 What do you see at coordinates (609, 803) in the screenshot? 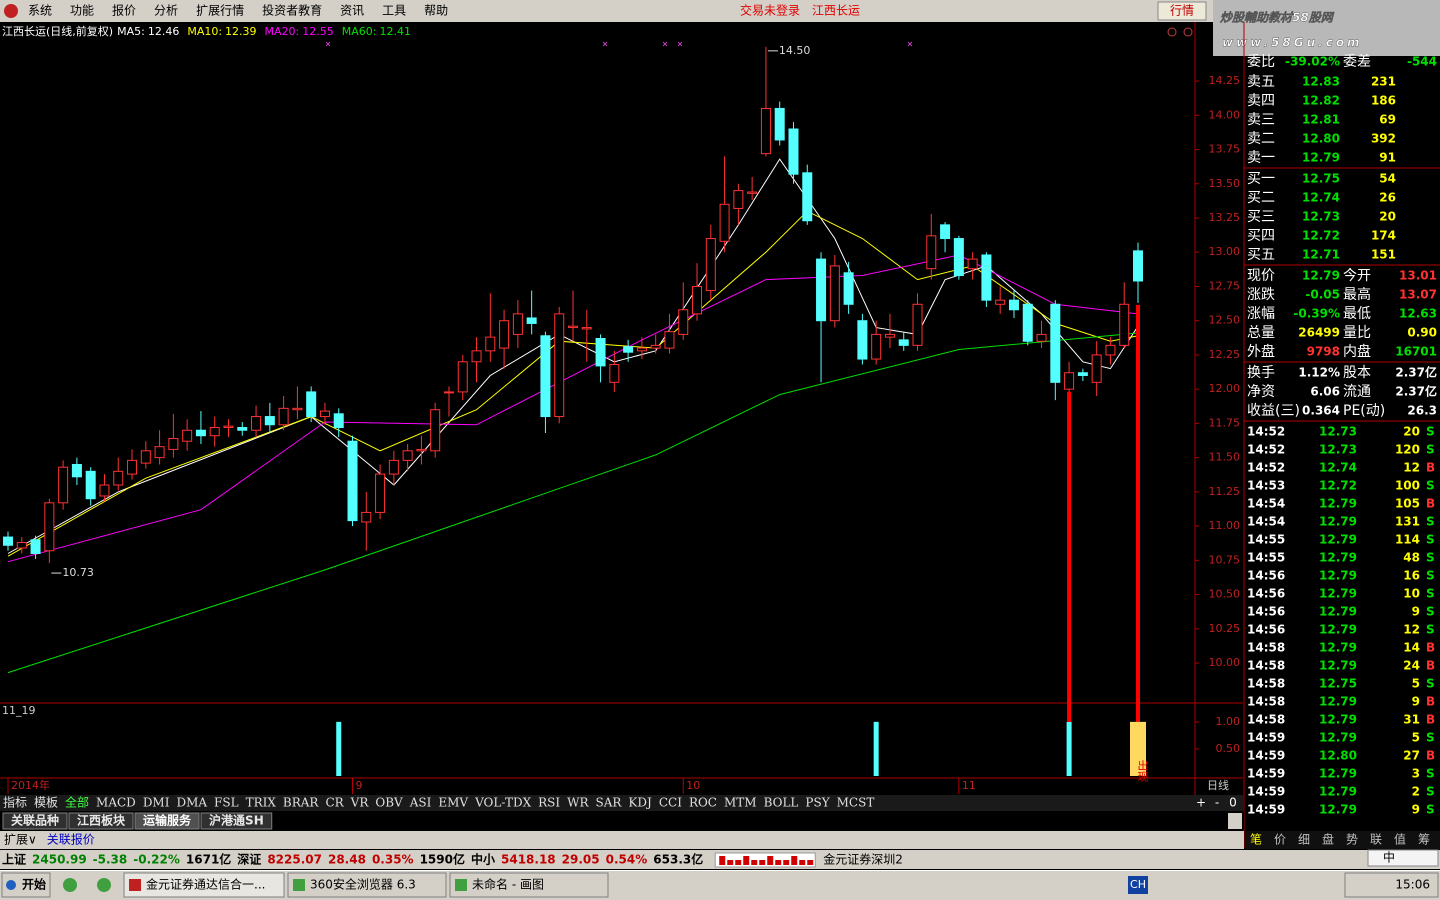
I see `indicator-tab: SAR` at bounding box center [609, 803].